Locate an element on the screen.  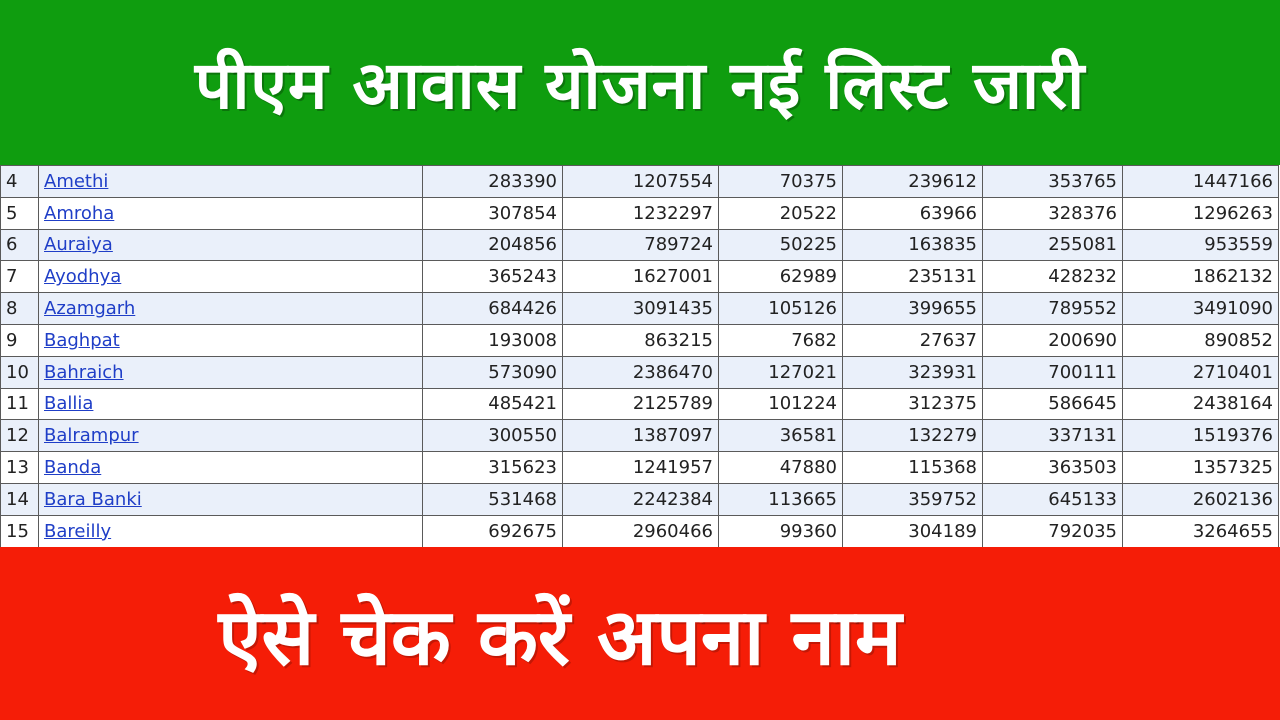
district-name-cell: Bahraich is located at coordinates (230, 372).